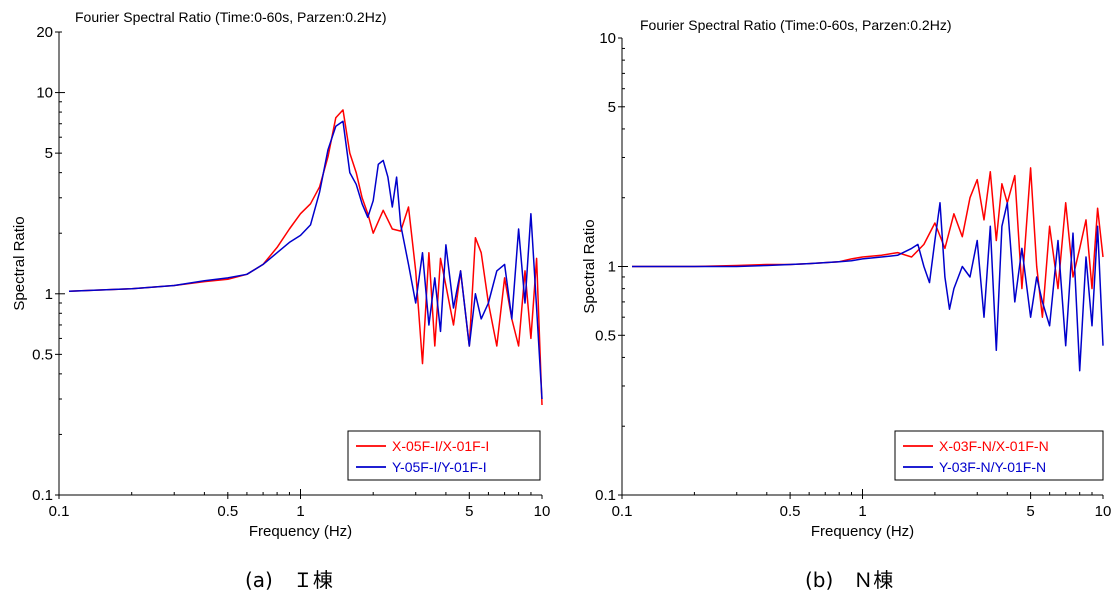 The image size is (1111, 597). Describe the element at coordinates (849, 580) in the screenshot. I see `caption-b: (b) Ｎ棟` at that location.